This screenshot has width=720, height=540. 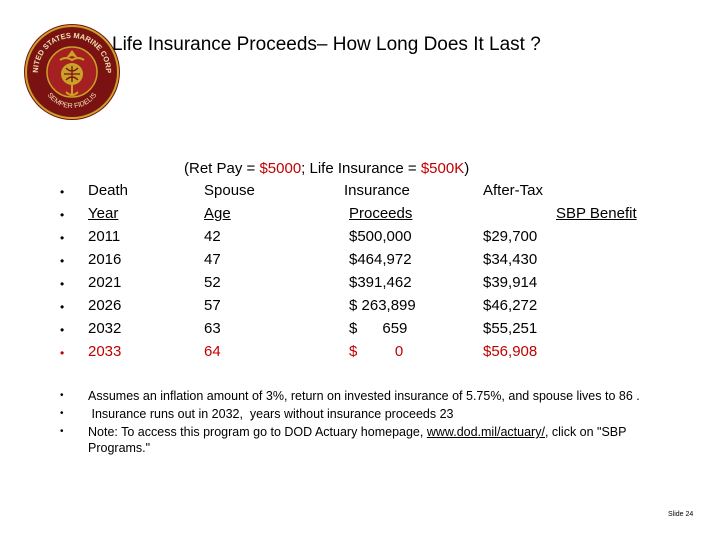 I want to click on column-header: Death, so click(x=108, y=190).